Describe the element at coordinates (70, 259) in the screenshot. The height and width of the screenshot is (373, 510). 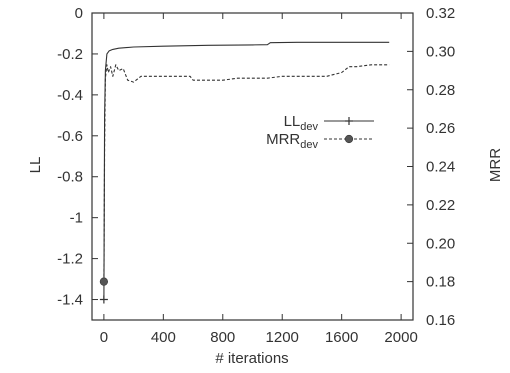
I see `left-y-tick-label: -1.2` at that location.